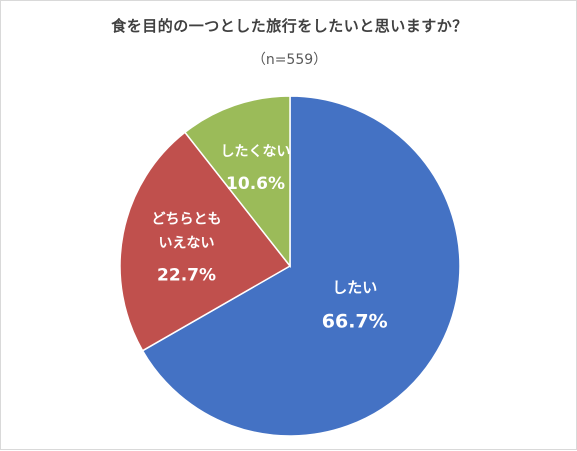 This screenshot has height=451, width=577. Describe the element at coordinates (289, 26) in the screenshot. I see `chart-title: 食を目的の一つとした旅行をしたいと思いますか？` at that location.